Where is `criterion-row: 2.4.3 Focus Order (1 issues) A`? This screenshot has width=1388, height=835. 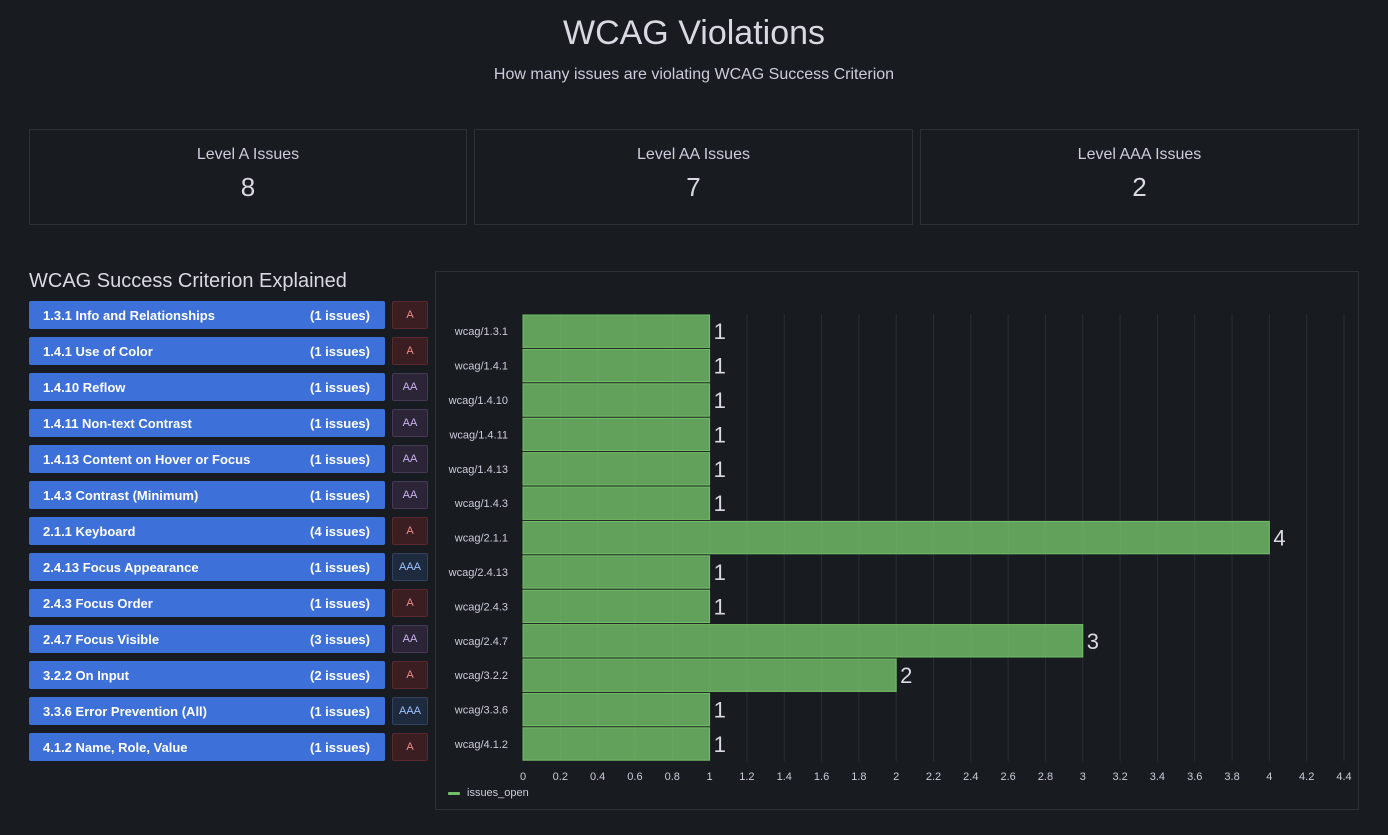 criterion-row: 2.4.3 Focus Order (1 issues) A is located at coordinates (229, 607).